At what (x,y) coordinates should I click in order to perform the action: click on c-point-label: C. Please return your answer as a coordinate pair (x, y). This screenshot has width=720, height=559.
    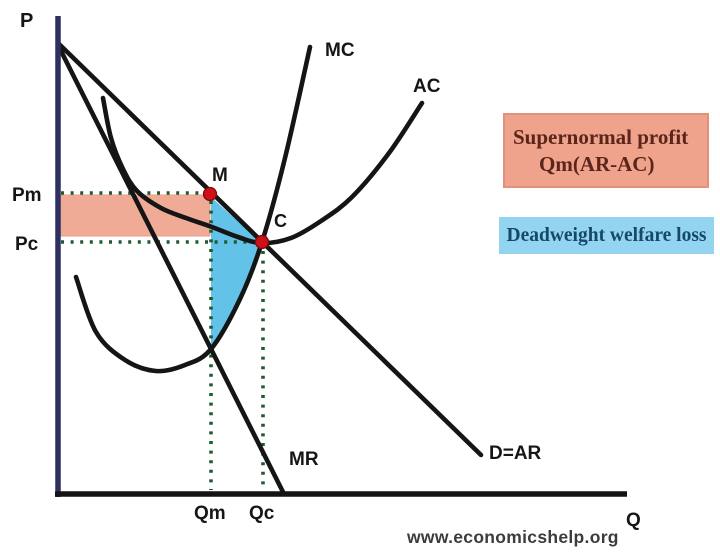
    Looking at the image, I should click on (280, 221).